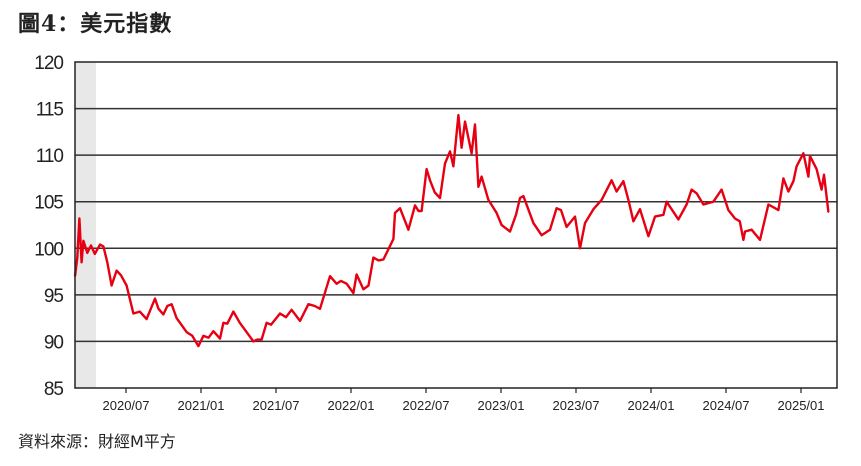 This screenshot has height=466, width=861. What do you see at coordinates (54, 389) in the screenshot?
I see `y-tick-label: 85` at bounding box center [54, 389].